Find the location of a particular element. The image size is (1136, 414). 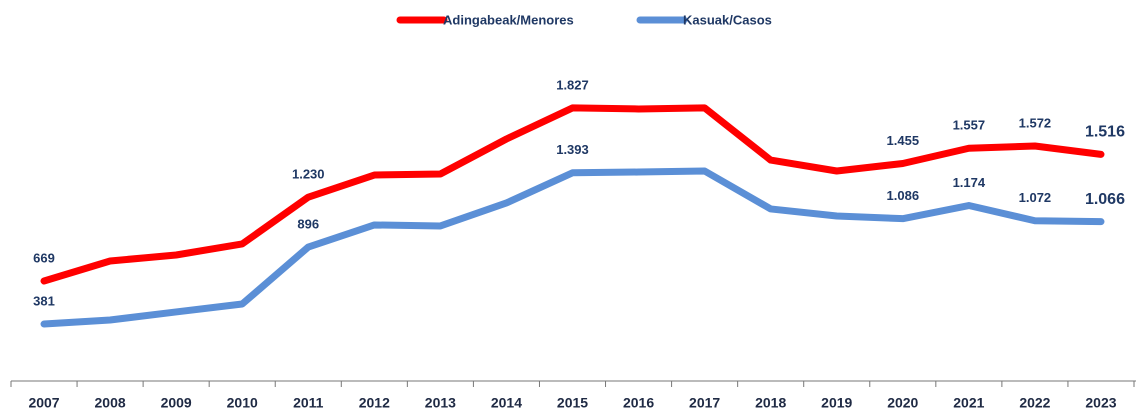

x-tick-label: 2012 is located at coordinates (374, 403).